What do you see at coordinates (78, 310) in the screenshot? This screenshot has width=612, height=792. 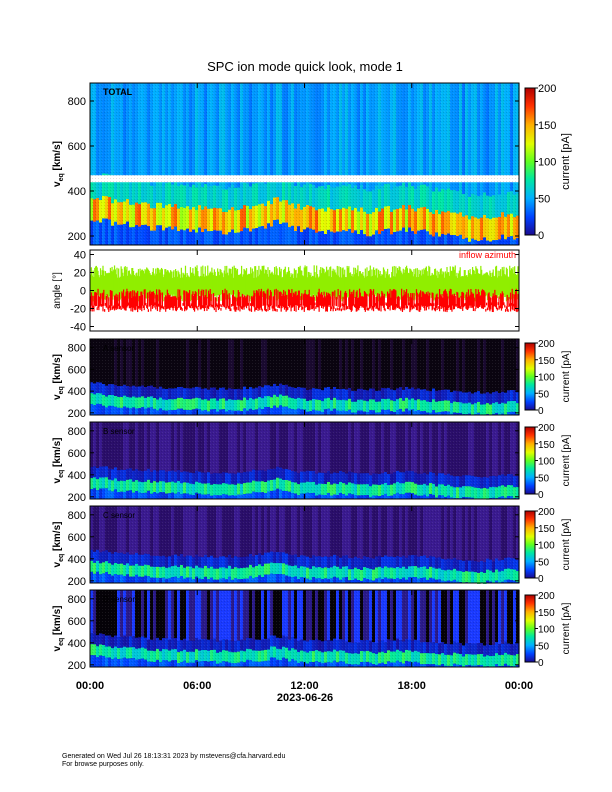 I see `y-tick-label: -20` at bounding box center [78, 310].